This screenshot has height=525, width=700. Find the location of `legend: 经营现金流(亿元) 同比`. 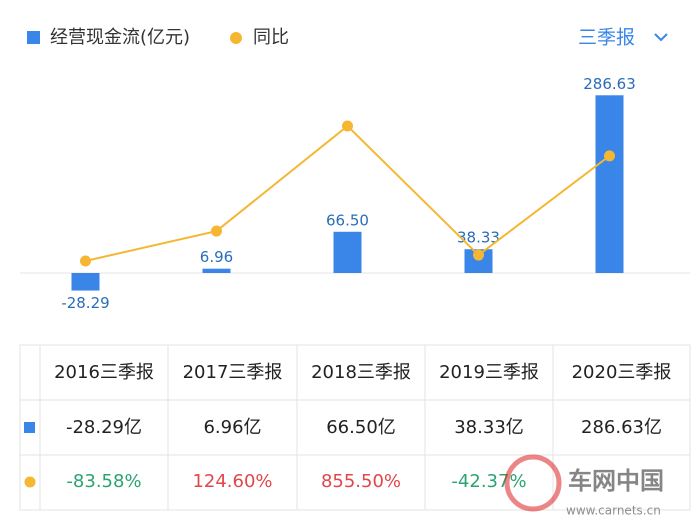

legend: 经营现金流(亿元) 同比 is located at coordinates (158, 37).